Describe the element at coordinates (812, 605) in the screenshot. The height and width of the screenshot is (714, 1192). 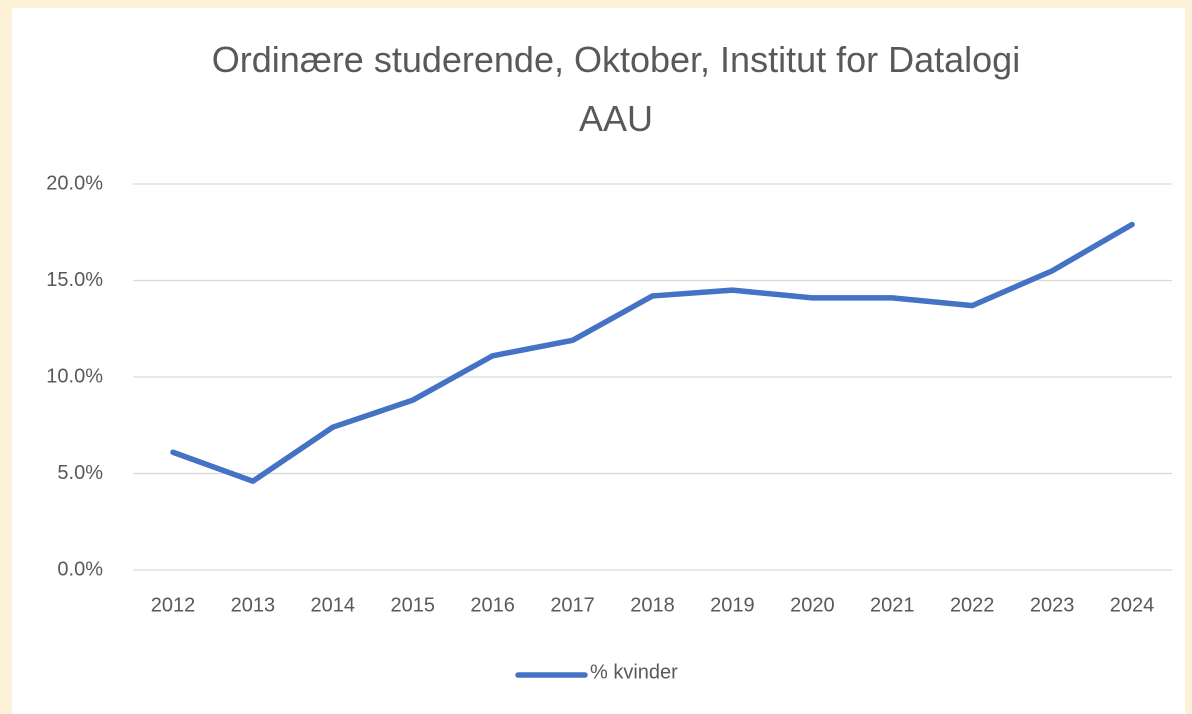
I see `x-tick-label: 2020` at that location.